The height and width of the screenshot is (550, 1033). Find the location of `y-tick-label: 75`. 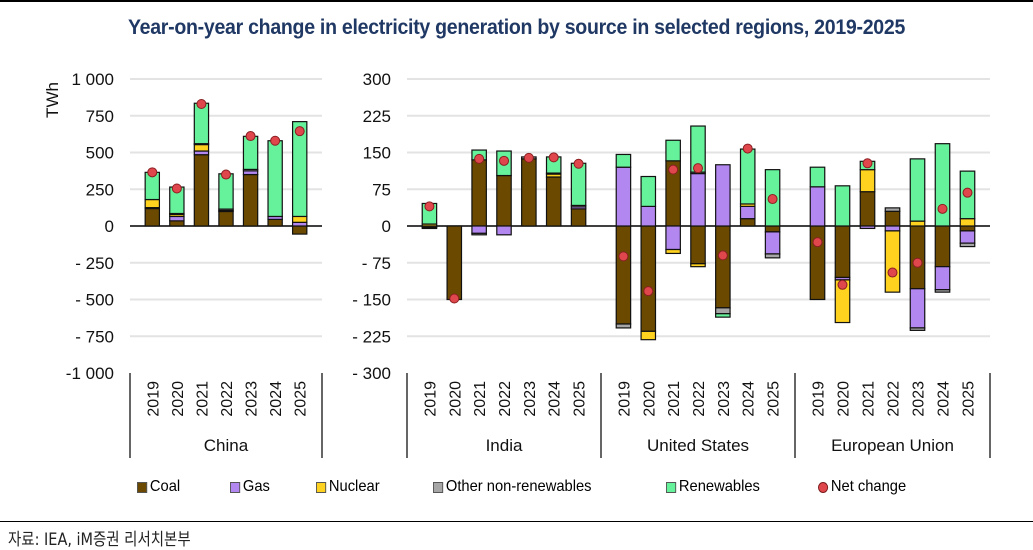

y-tick-label: 75 is located at coordinates (381, 189).